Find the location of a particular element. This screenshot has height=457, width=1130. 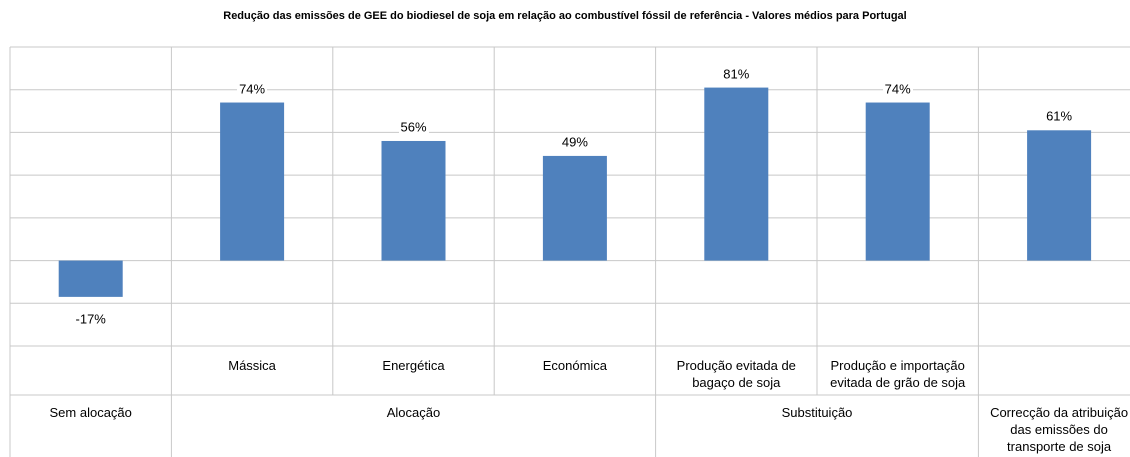

group-label: Substituição is located at coordinates (817, 412).